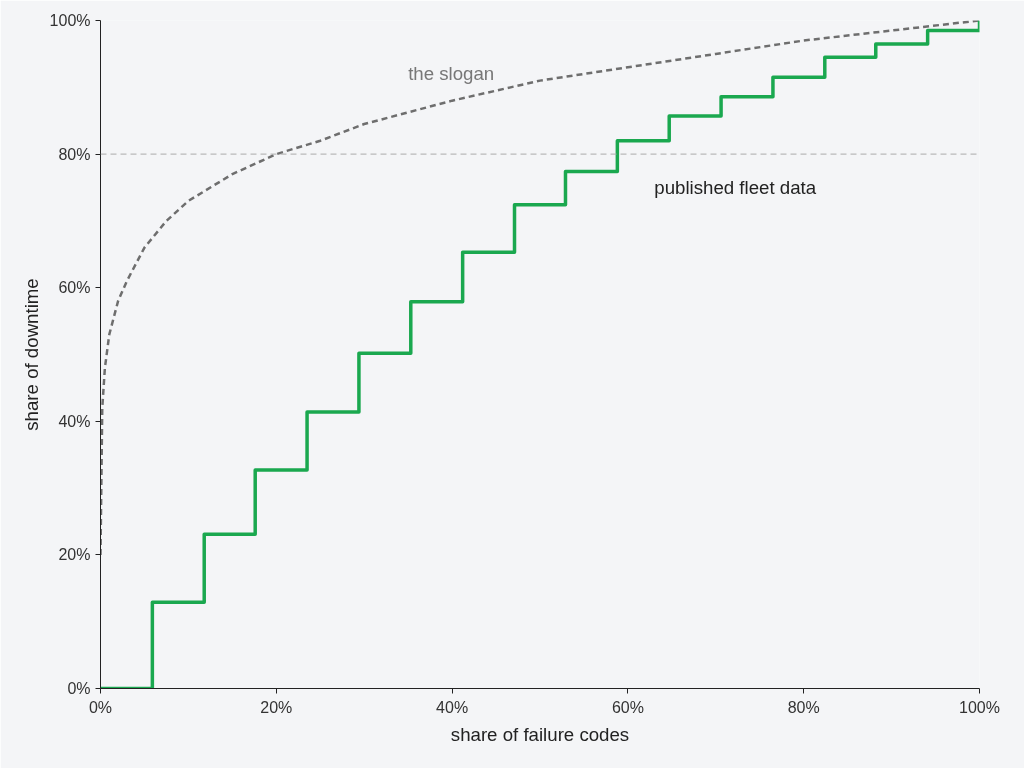 The height and width of the screenshot is (768, 1024). What do you see at coordinates (627, 707) in the screenshot?
I see `x-tick-label: 60%` at bounding box center [627, 707].